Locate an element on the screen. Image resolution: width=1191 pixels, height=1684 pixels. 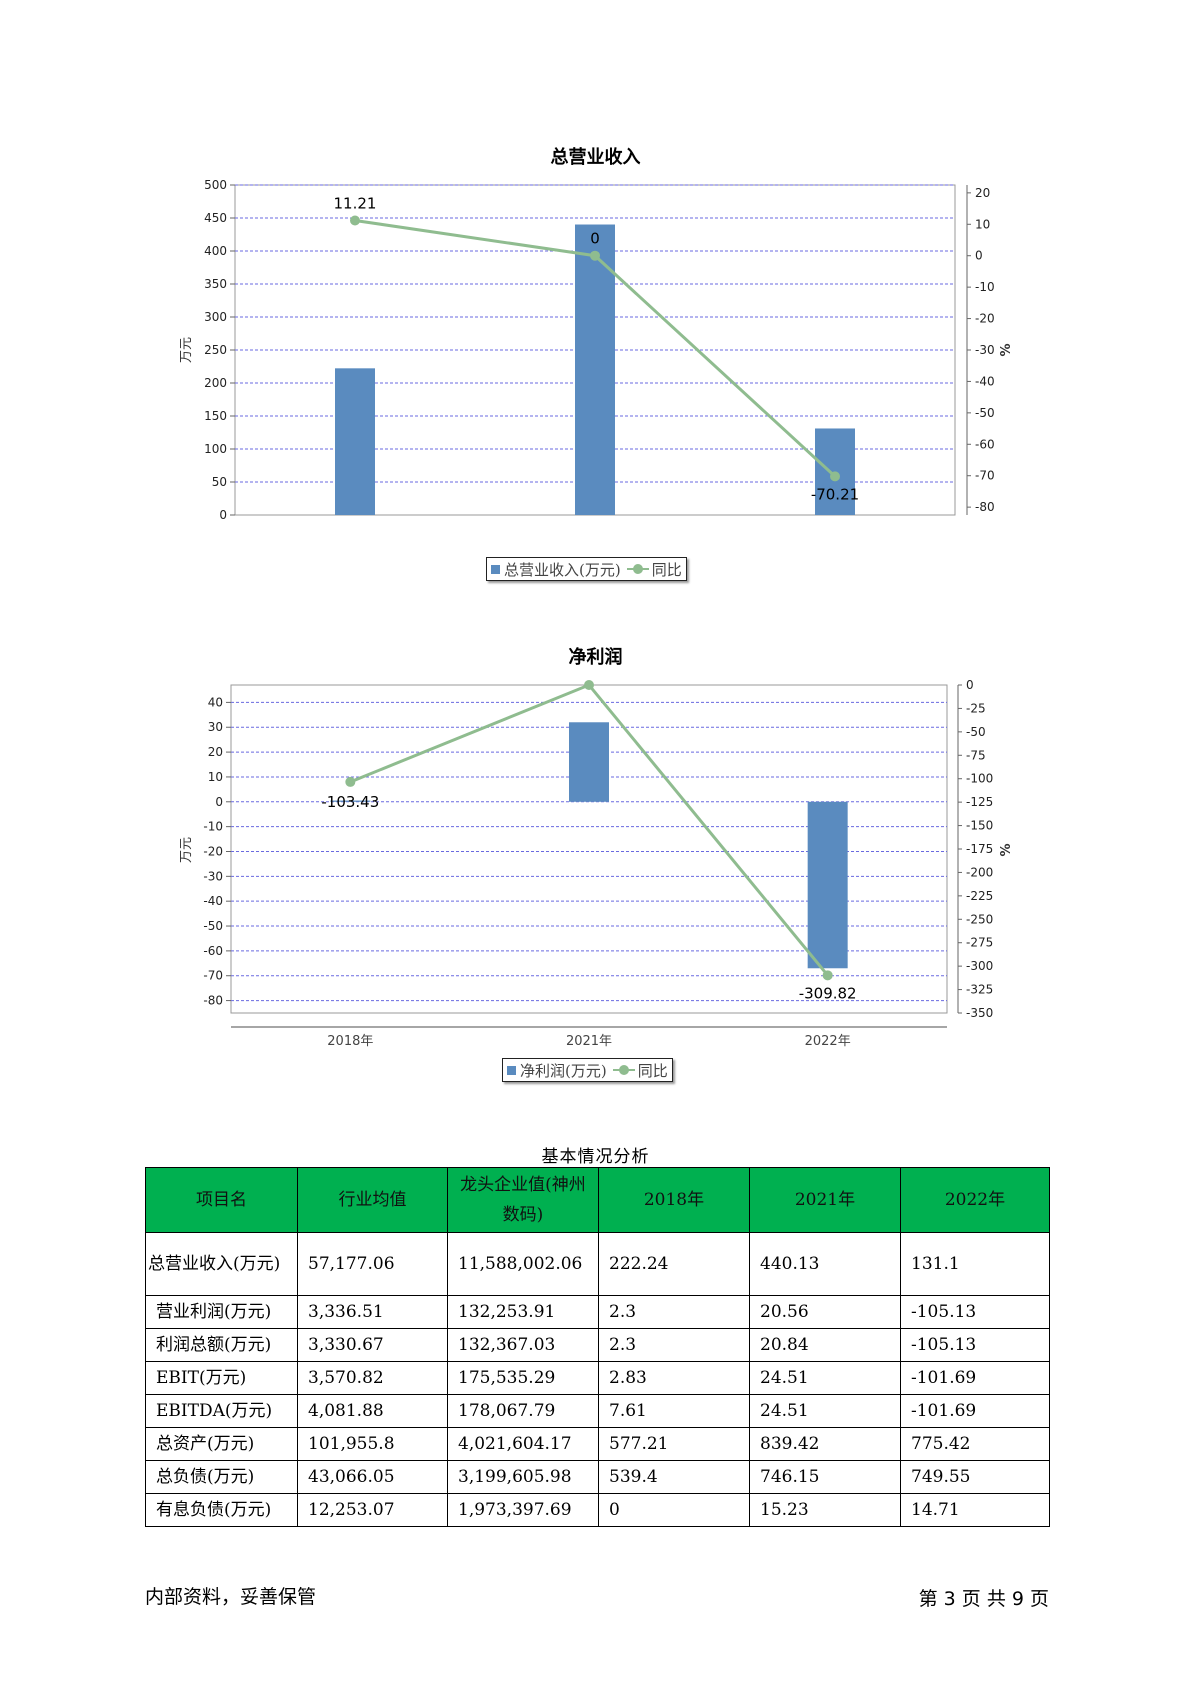
data-label: -103.43 is located at coordinates (350, 802).